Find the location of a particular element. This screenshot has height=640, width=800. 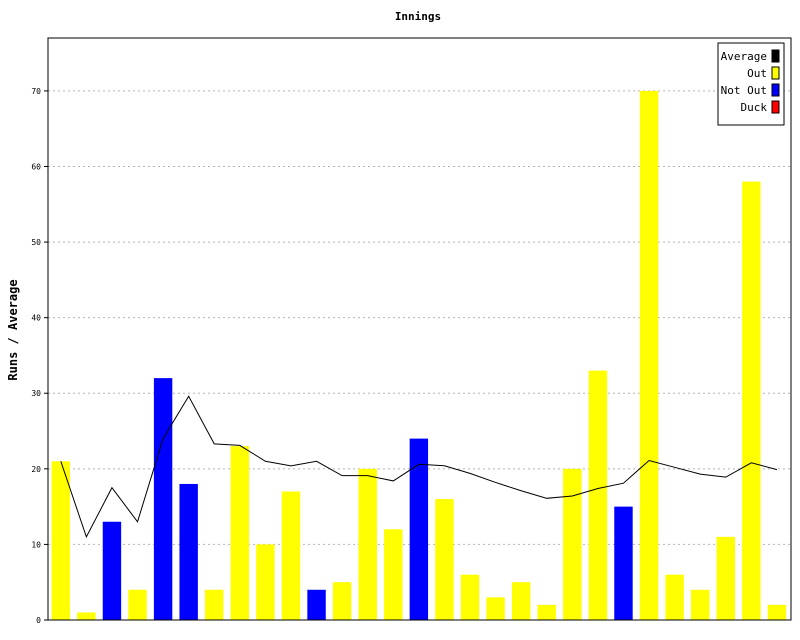

y-tick-label: 70 is located at coordinates (36, 91).